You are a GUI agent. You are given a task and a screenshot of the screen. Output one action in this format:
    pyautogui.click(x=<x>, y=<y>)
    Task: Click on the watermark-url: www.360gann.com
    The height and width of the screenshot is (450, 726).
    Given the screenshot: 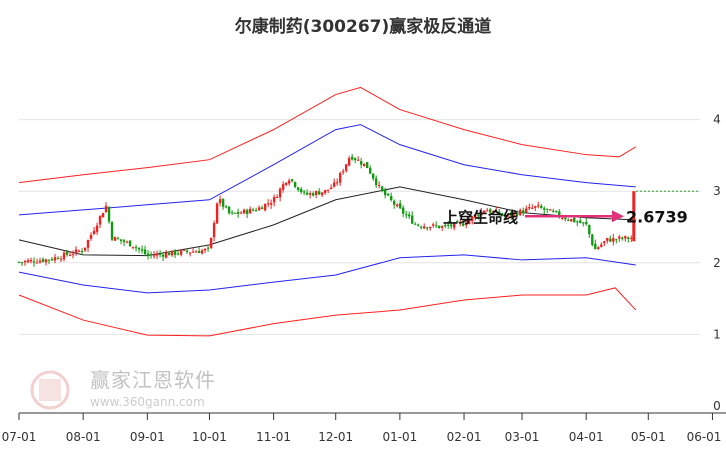 What is the action you would take?
    pyautogui.click(x=147, y=402)
    